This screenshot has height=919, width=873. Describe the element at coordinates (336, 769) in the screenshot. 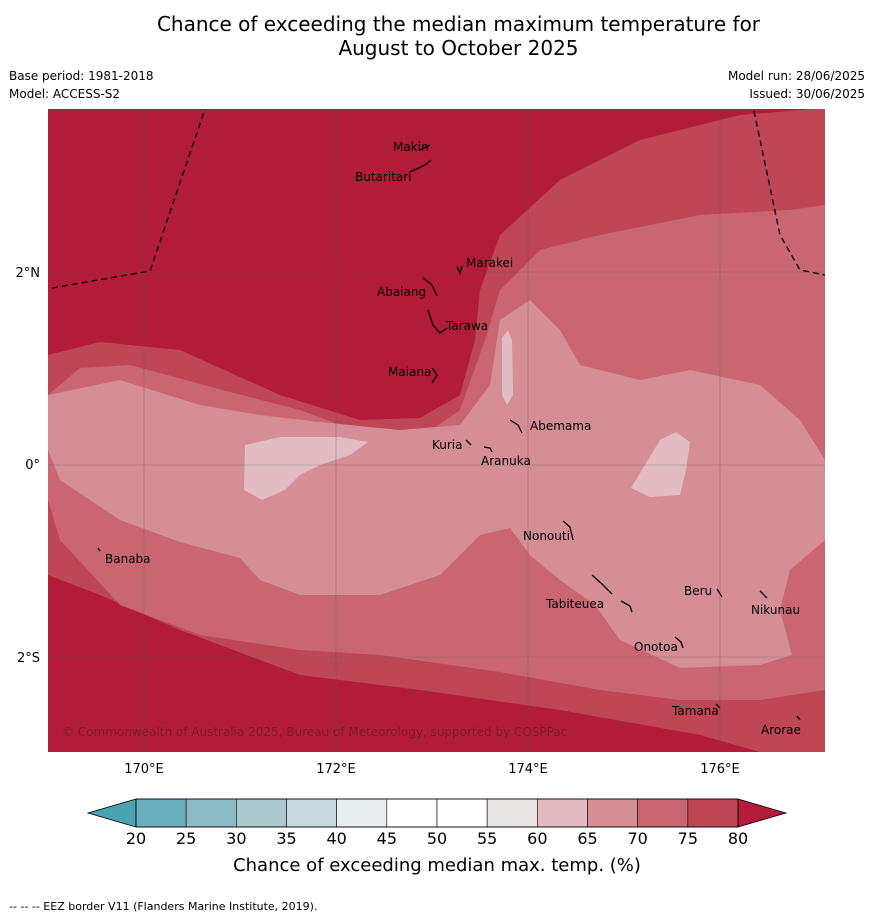

I see `lon-tick-172e: 172°E` at that location.